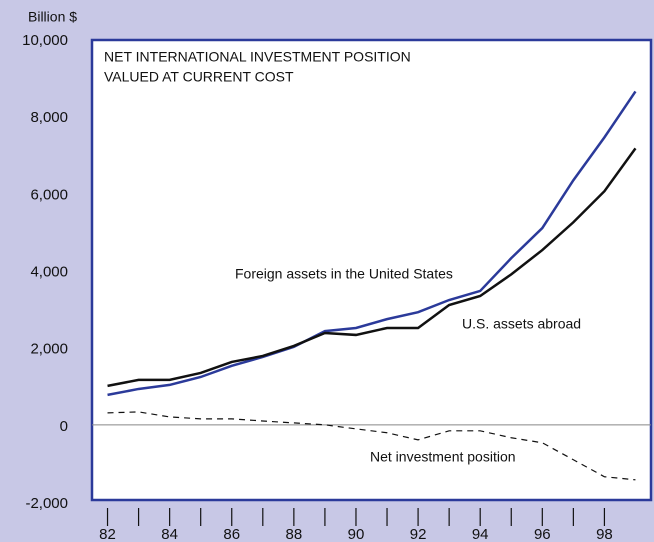 The width and height of the screenshot is (654, 542). Describe the element at coordinates (418, 534) in the screenshot. I see `x-tick-label: 92` at that location.